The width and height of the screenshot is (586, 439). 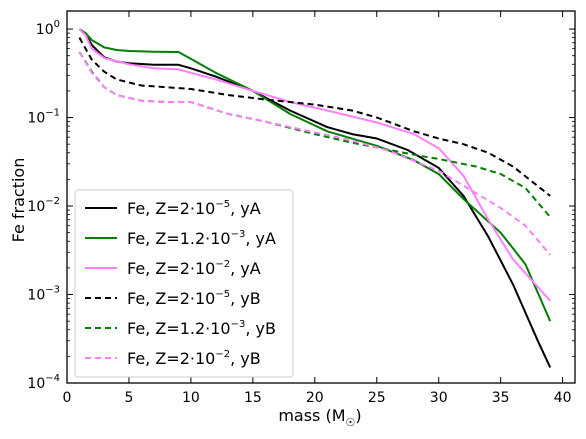 I want to click on x-tick-label: 15, so click(x=253, y=398).